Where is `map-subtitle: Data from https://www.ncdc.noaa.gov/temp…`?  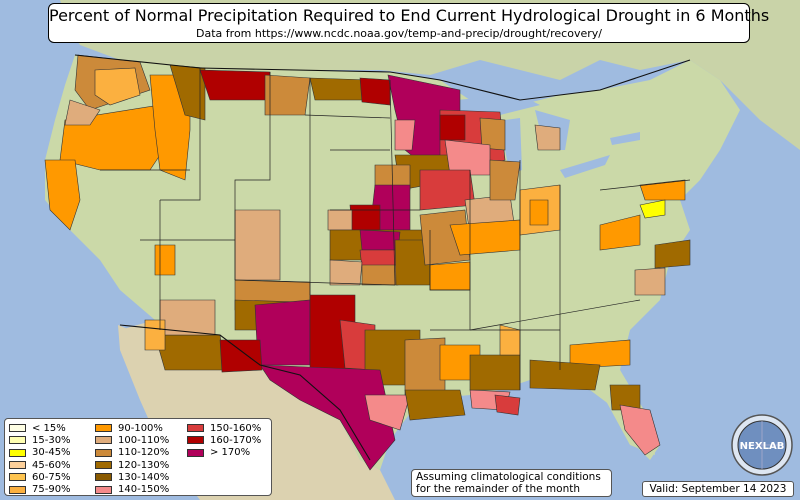
map-subtitle: Data from https://www.ncdc.noaa.gov/temp… is located at coordinates (399, 33).